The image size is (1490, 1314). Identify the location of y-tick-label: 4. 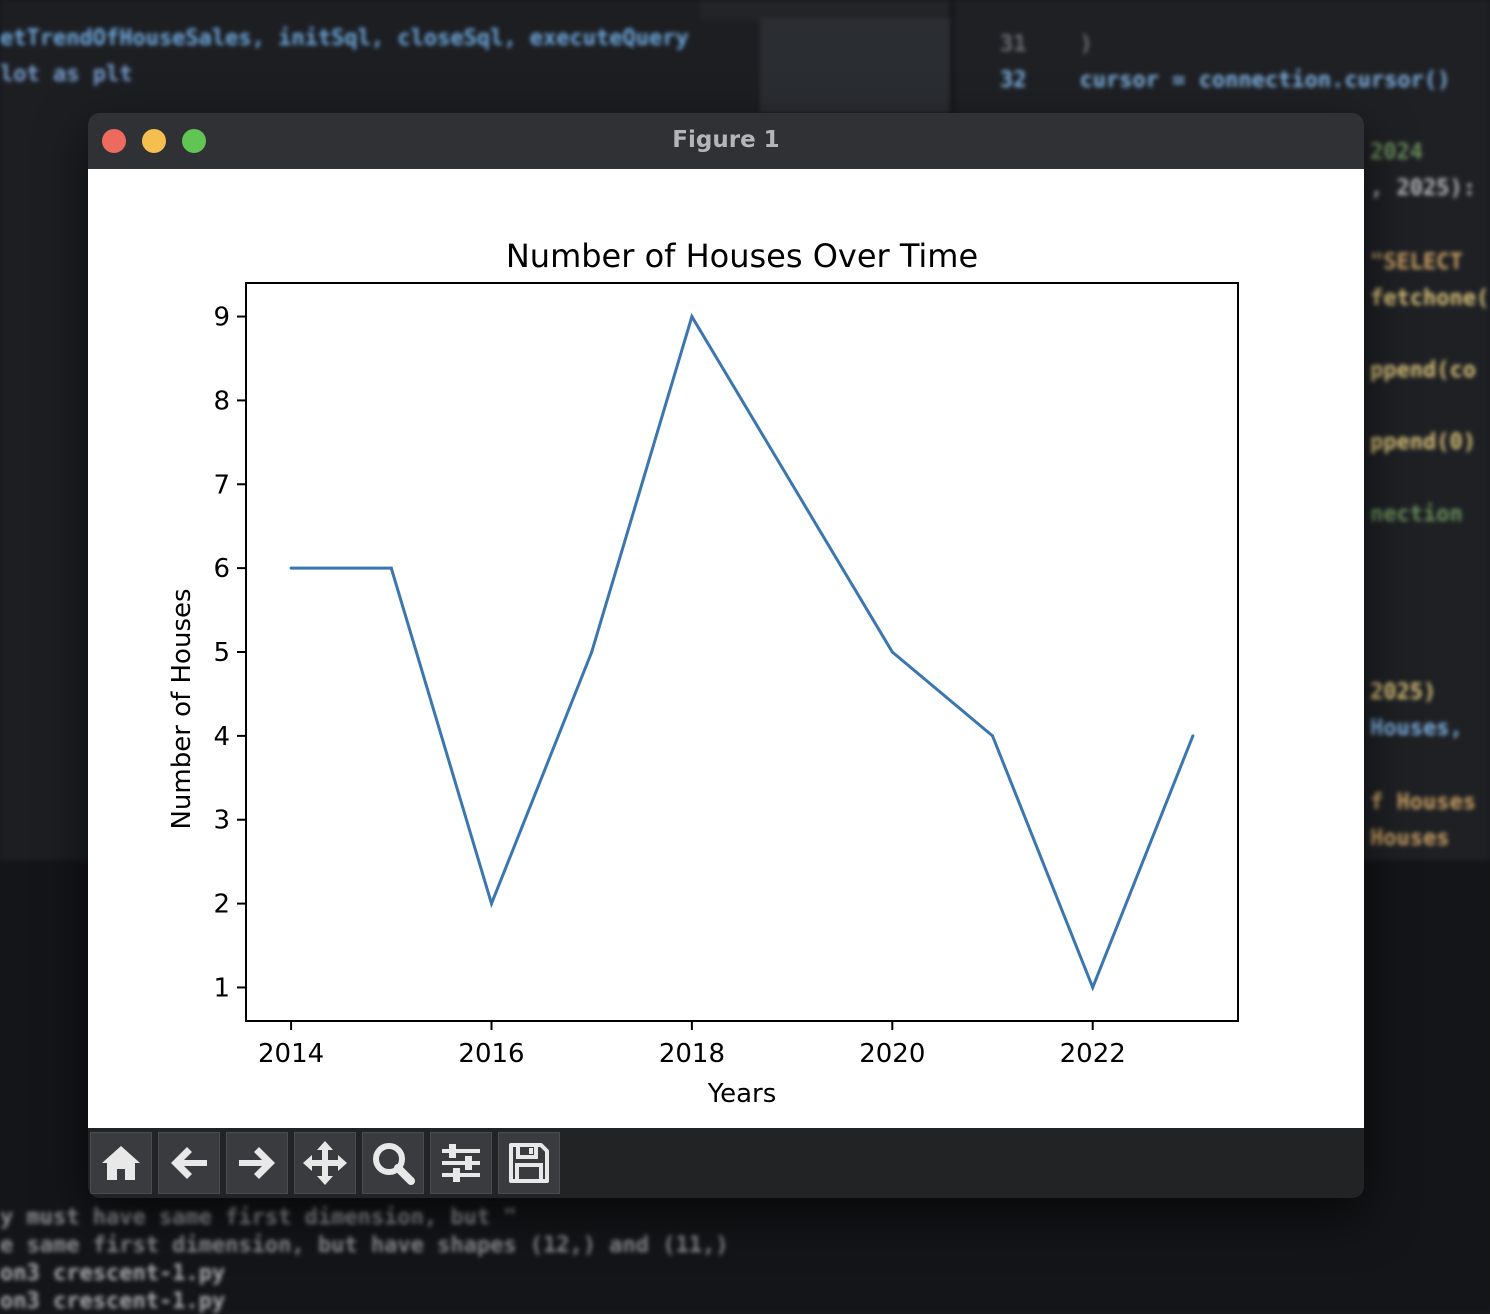
(221, 737).